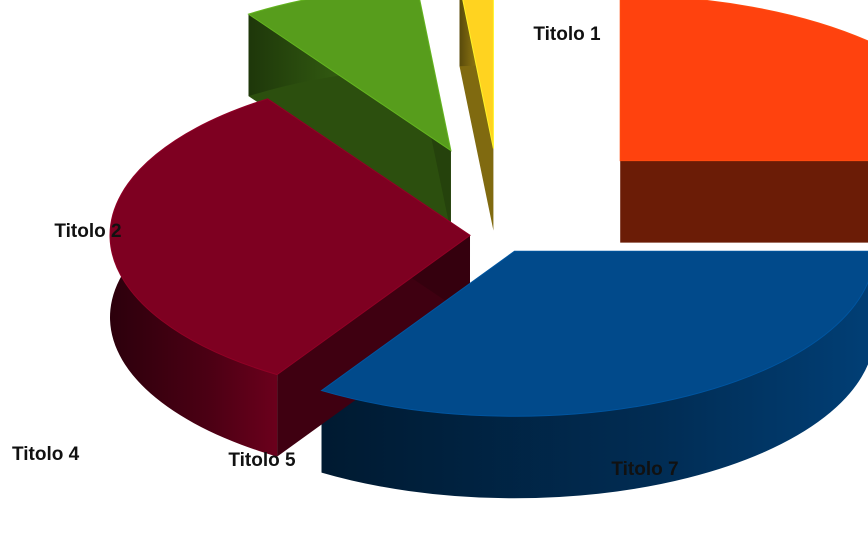 This screenshot has width=868, height=545. What do you see at coordinates (87, 231) in the screenshot?
I see `slice-label-5: Titolo 2` at bounding box center [87, 231].